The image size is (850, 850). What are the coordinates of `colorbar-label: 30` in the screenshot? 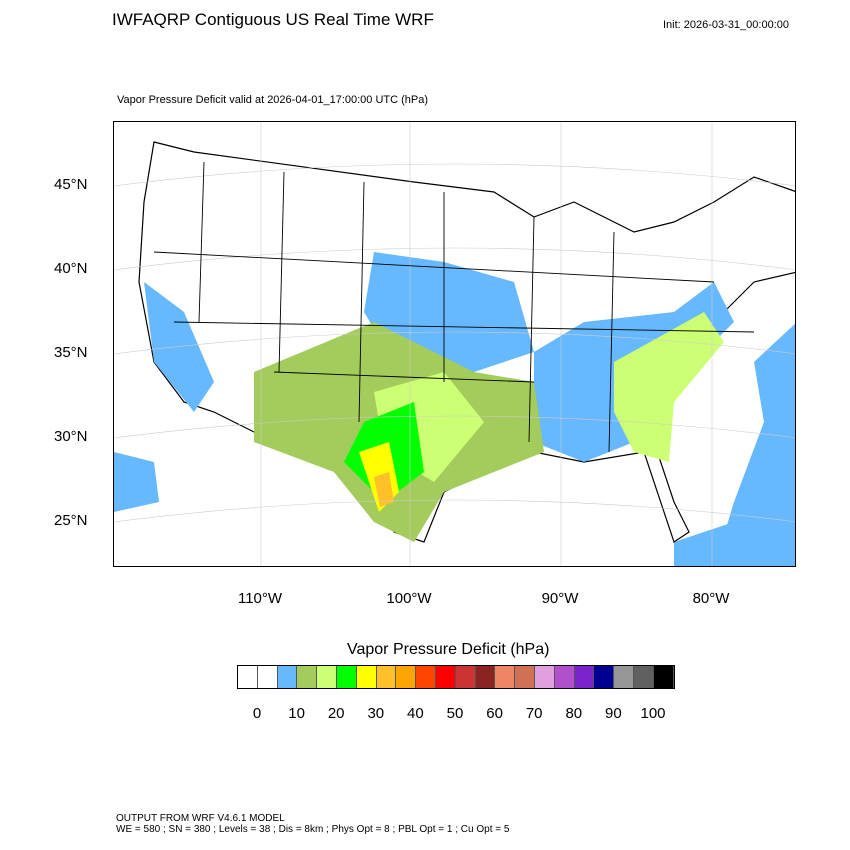 It's located at (376, 713).